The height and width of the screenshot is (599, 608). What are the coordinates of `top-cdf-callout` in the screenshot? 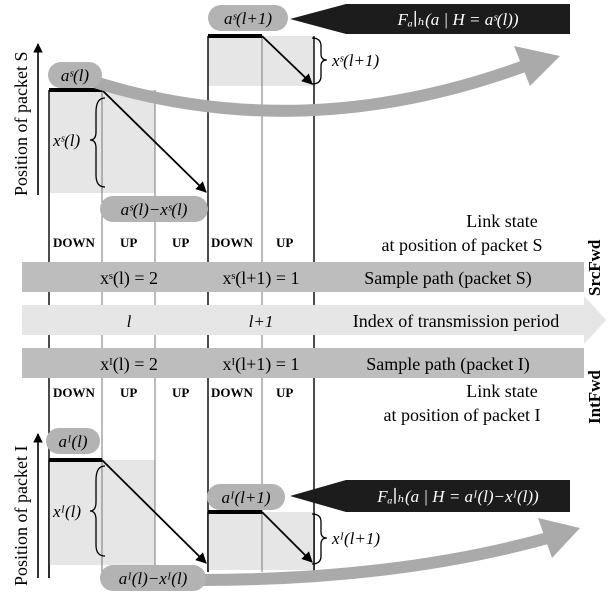 It's located at (430, 19).